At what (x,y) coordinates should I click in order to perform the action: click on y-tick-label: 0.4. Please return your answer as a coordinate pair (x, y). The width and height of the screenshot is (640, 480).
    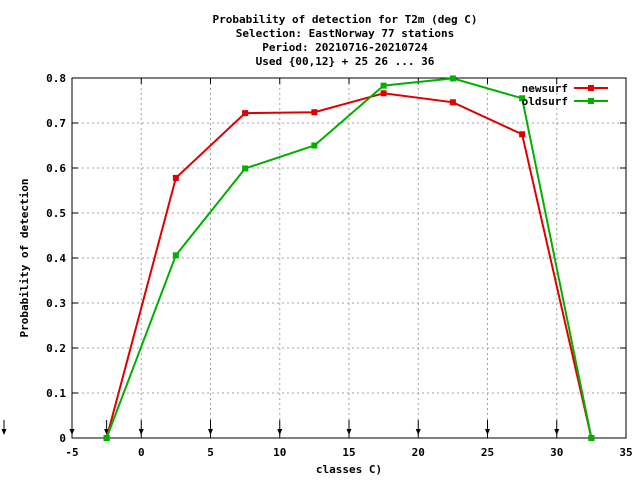
    Looking at the image, I should click on (56, 258).